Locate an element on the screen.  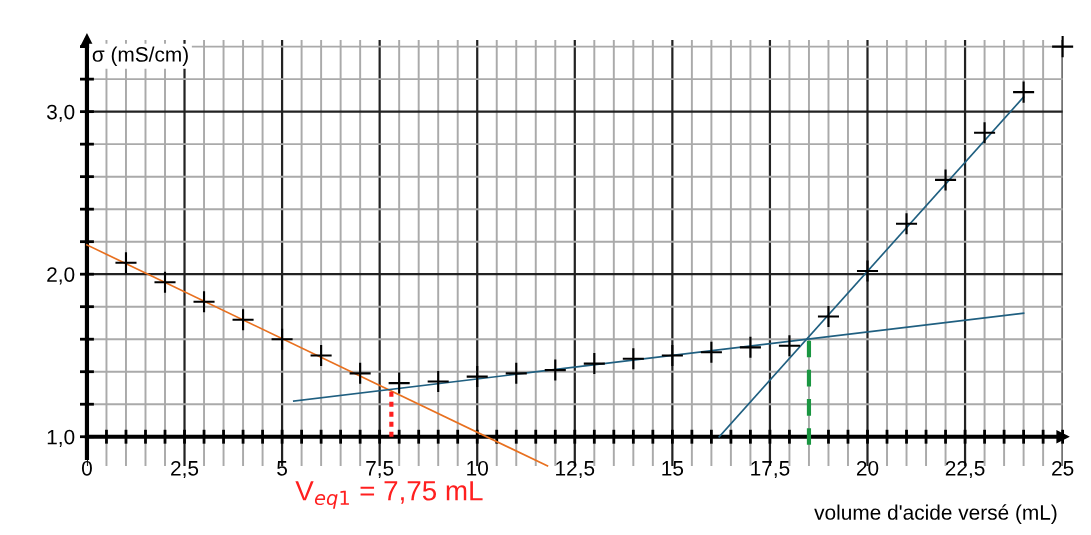
x-tick-label: 10 is located at coordinates (477, 468).